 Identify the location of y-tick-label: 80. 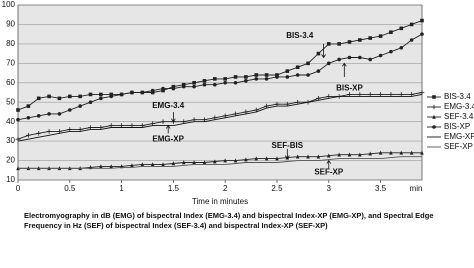
(10, 43).